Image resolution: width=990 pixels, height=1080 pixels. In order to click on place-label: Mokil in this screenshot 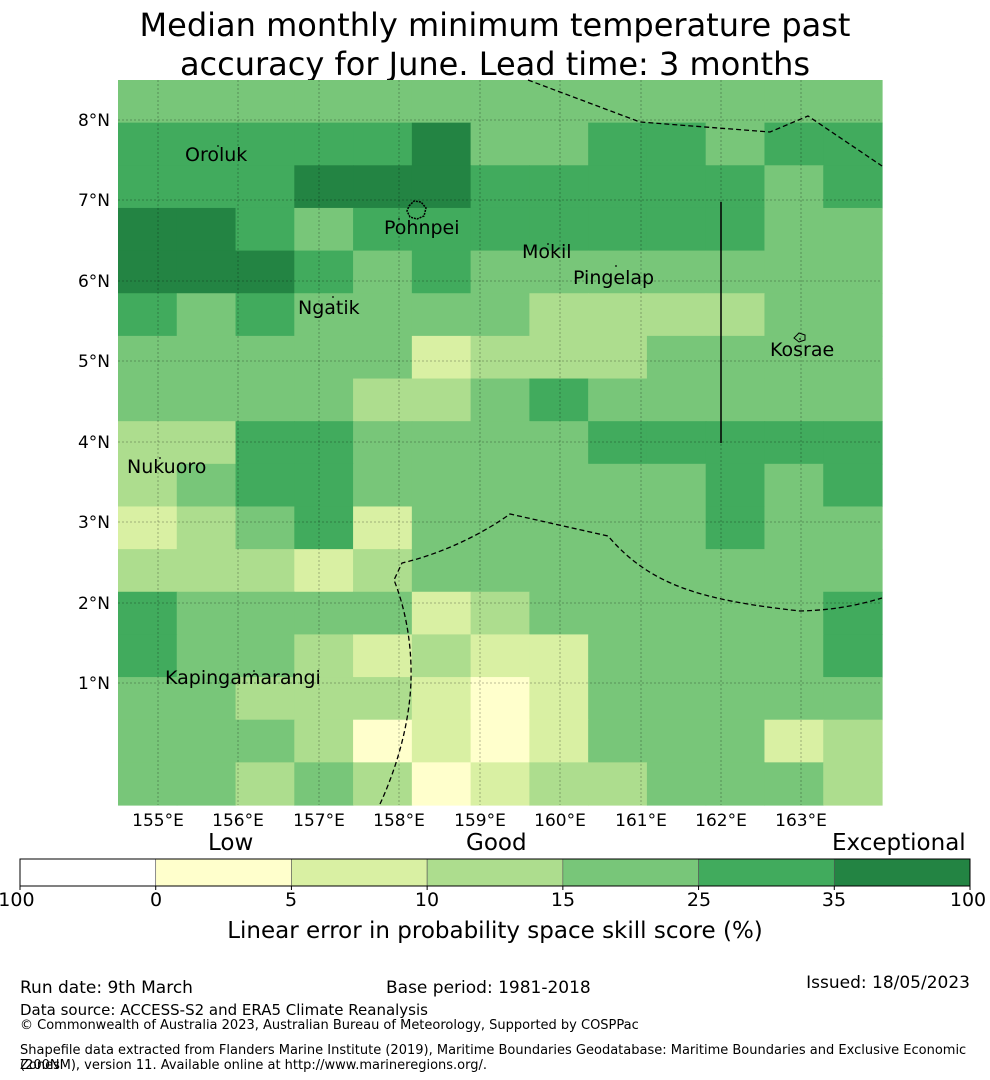, I will do `click(547, 252)`.